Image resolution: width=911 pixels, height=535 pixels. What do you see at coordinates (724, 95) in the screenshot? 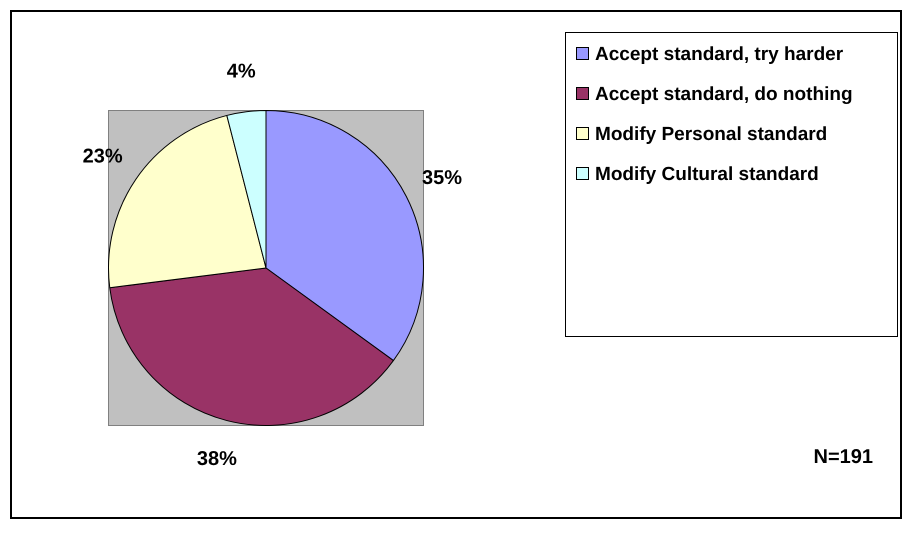
I see `legend-label: Accept standard, do nothing` at bounding box center [724, 95].